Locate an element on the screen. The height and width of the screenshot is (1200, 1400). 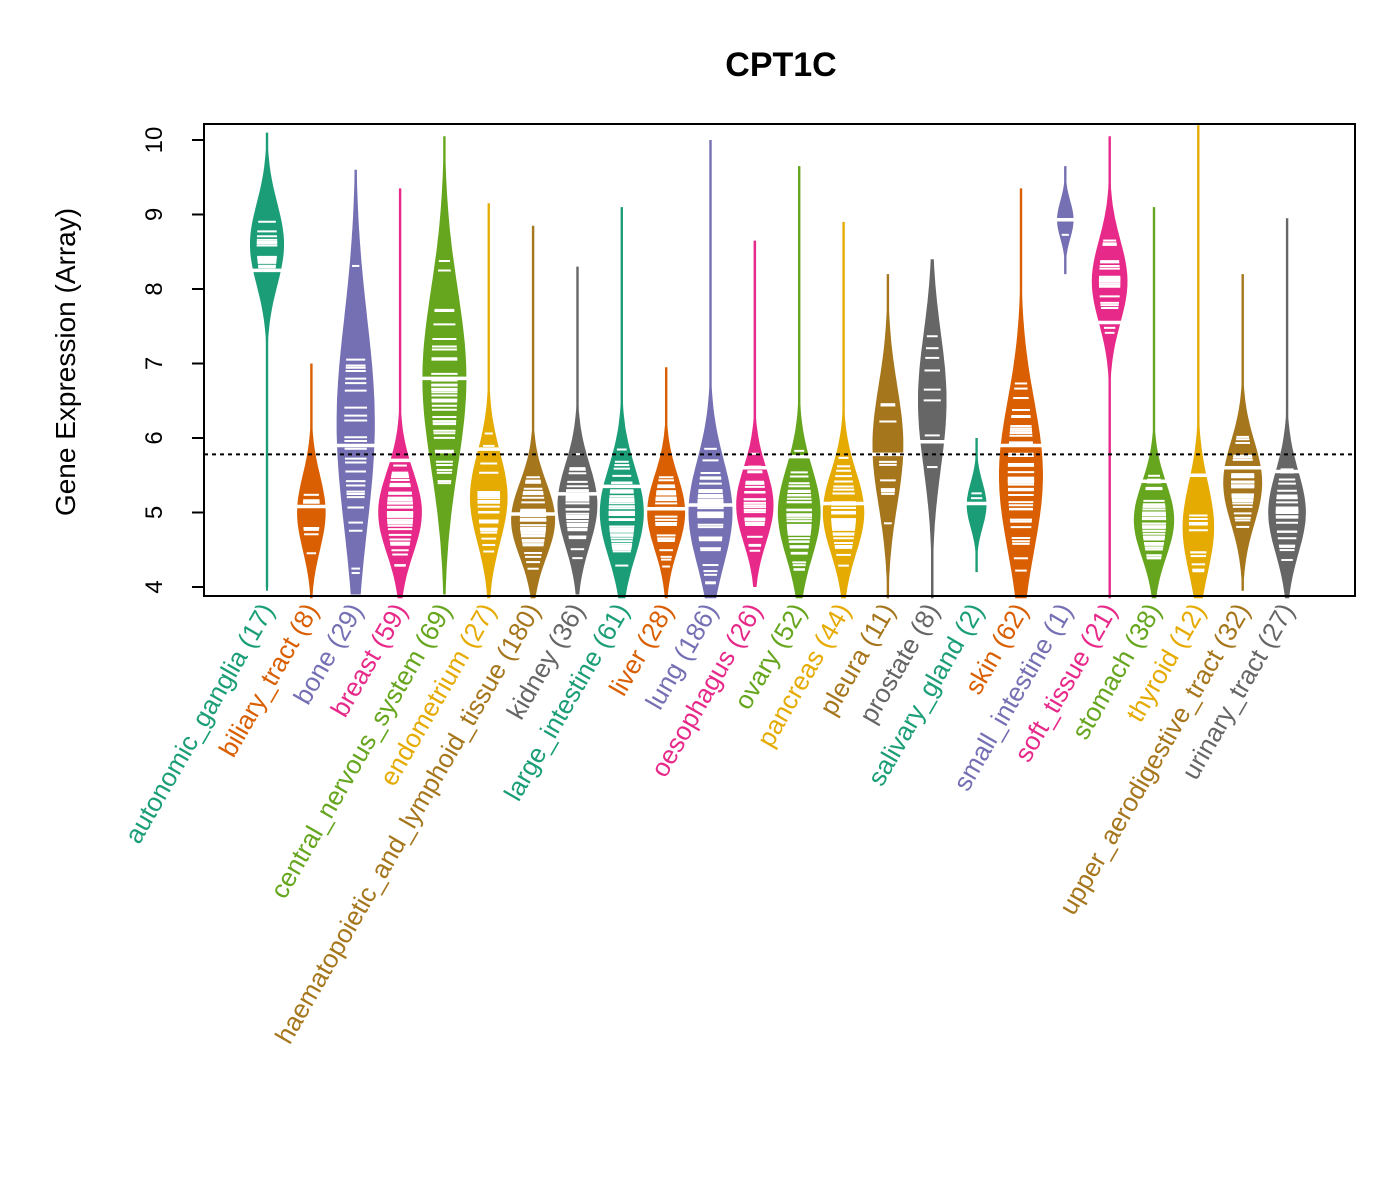
violin-autonomic-ganglia is located at coordinates (267, 361).